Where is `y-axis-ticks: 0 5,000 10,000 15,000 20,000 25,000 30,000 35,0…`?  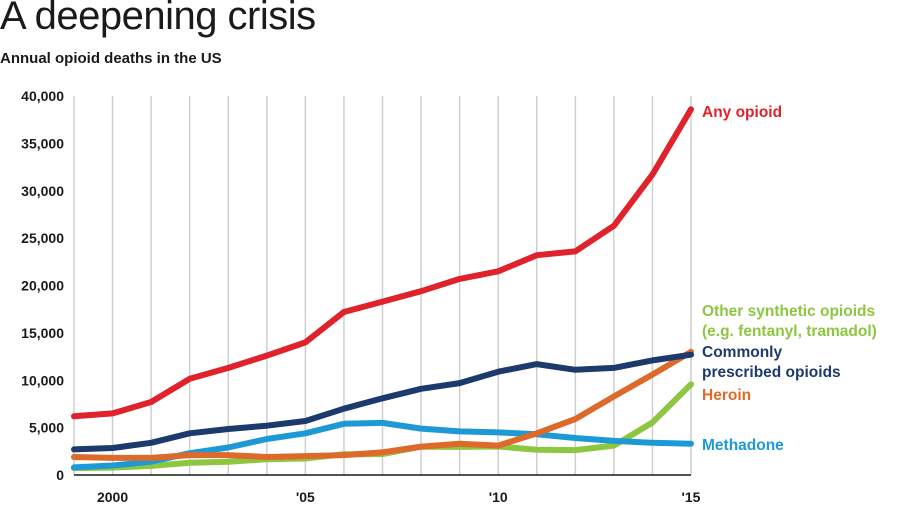
y-axis-ticks: 0 5,000 10,000 15,000 20,000 25,000 30,000 35,0… is located at coordinates (42, 285).